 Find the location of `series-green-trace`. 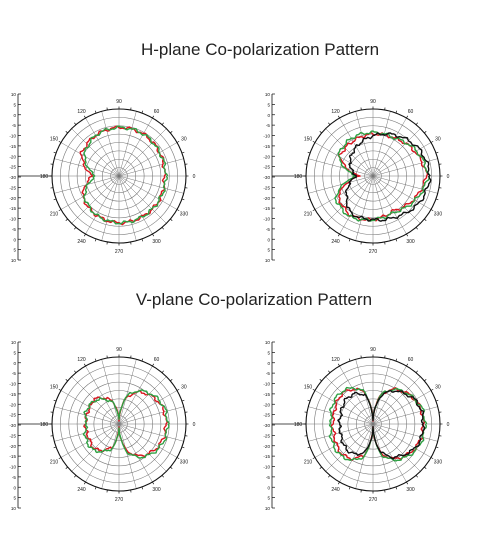

series-green-trace is located at coordinates (378, 424).